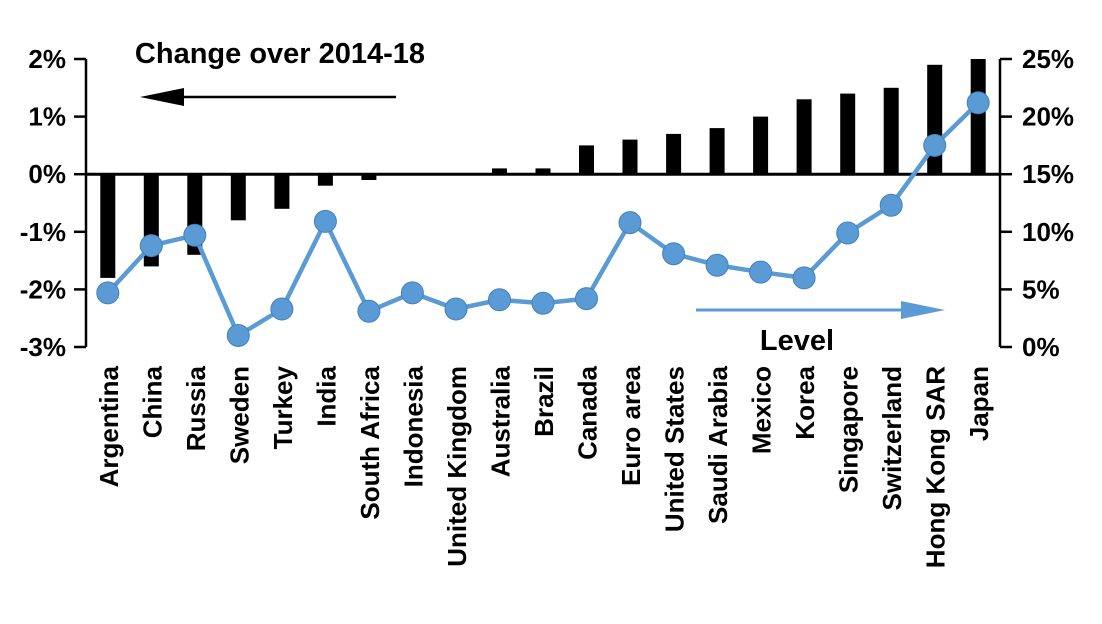 This screenshot has height=624, width=1102. I want to click on x-axis-label: South Africa, so click(370, 442).